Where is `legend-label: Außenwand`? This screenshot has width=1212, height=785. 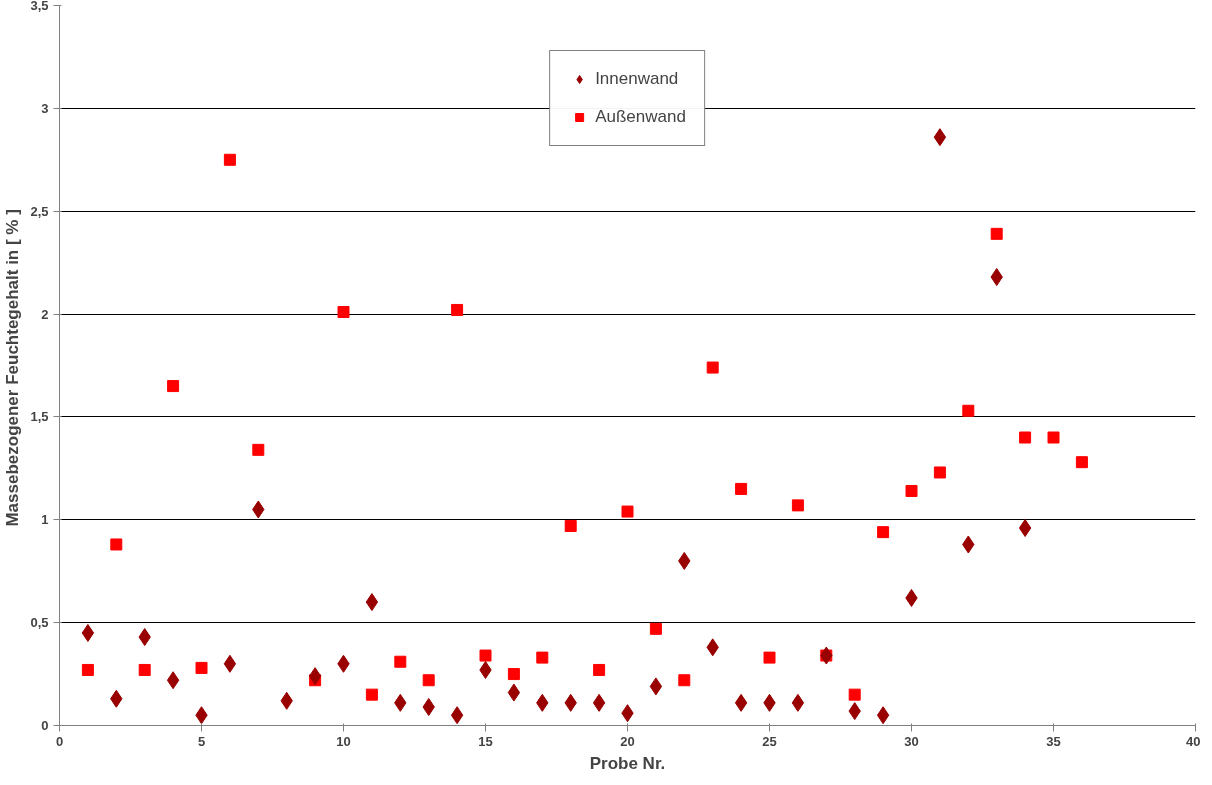
legend-label: Außenwand is located at coordinates (640, 117).